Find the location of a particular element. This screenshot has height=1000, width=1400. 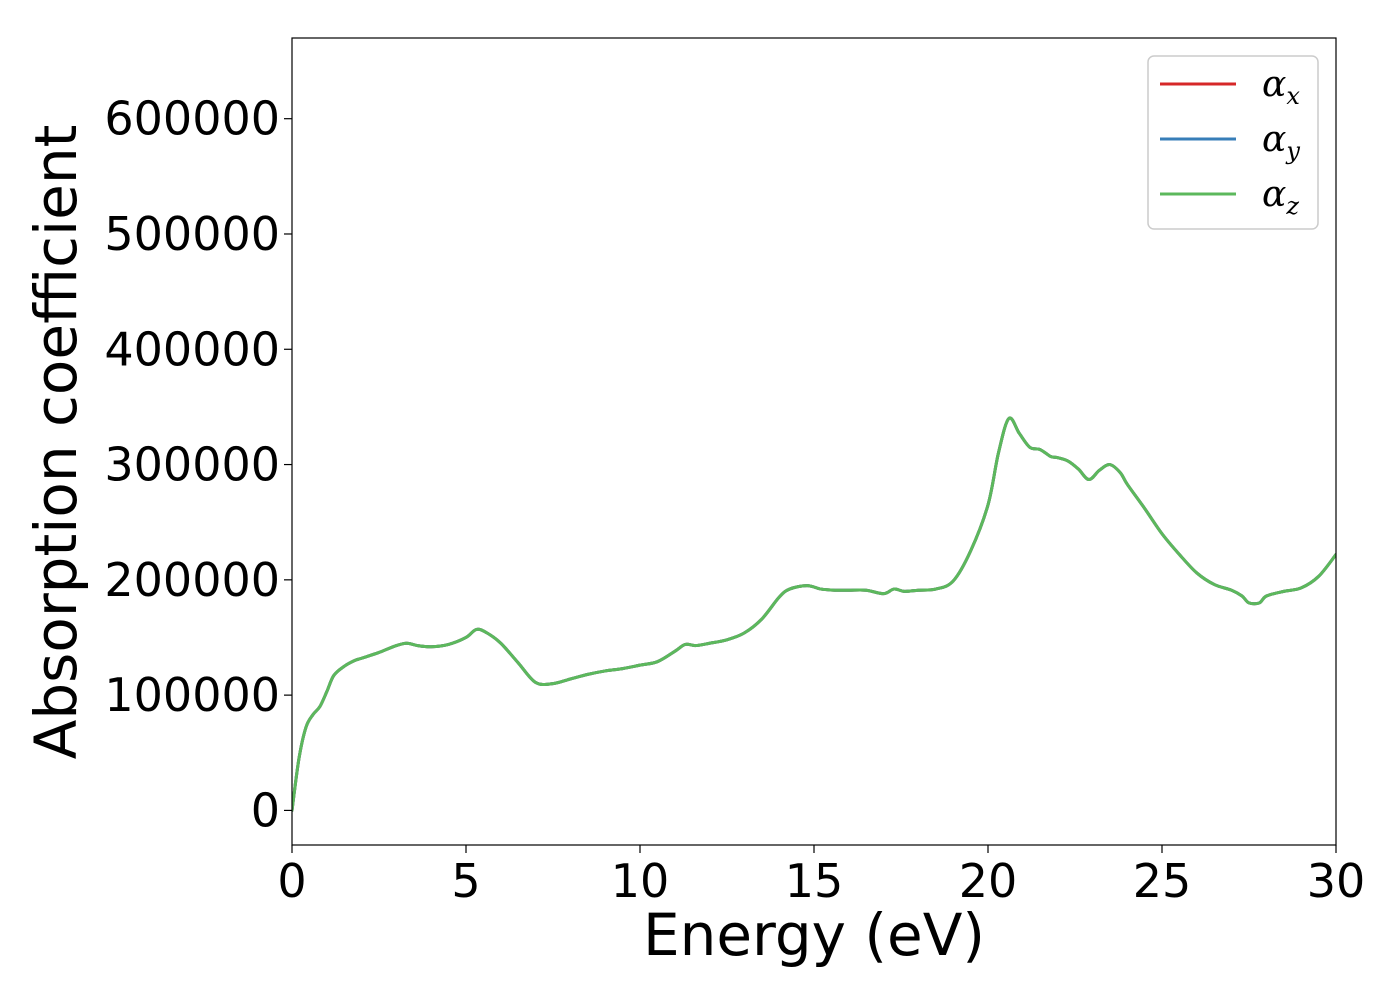

y-tick-label: 600000 is located at coordinates (192, 119).